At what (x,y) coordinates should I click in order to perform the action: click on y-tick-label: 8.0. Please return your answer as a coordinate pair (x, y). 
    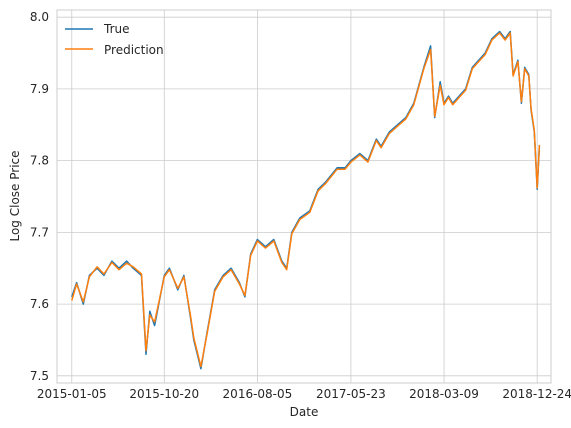
    Looking at the image, I should click on (39, 17).